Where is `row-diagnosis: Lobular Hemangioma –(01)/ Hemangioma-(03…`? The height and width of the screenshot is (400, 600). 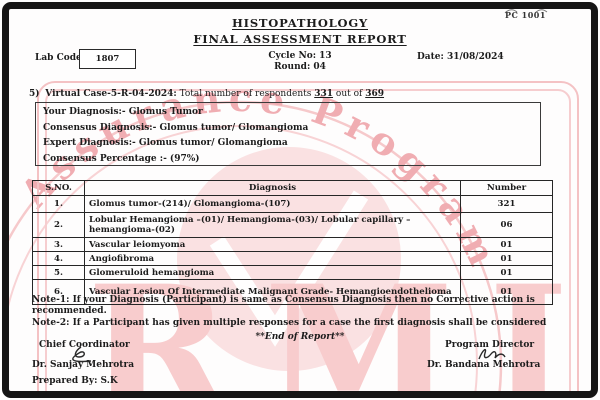 row-diagnosis: Lobular Hemangioma –(01)/ Hemangioma-(03… is located at coordinates (272, 225).